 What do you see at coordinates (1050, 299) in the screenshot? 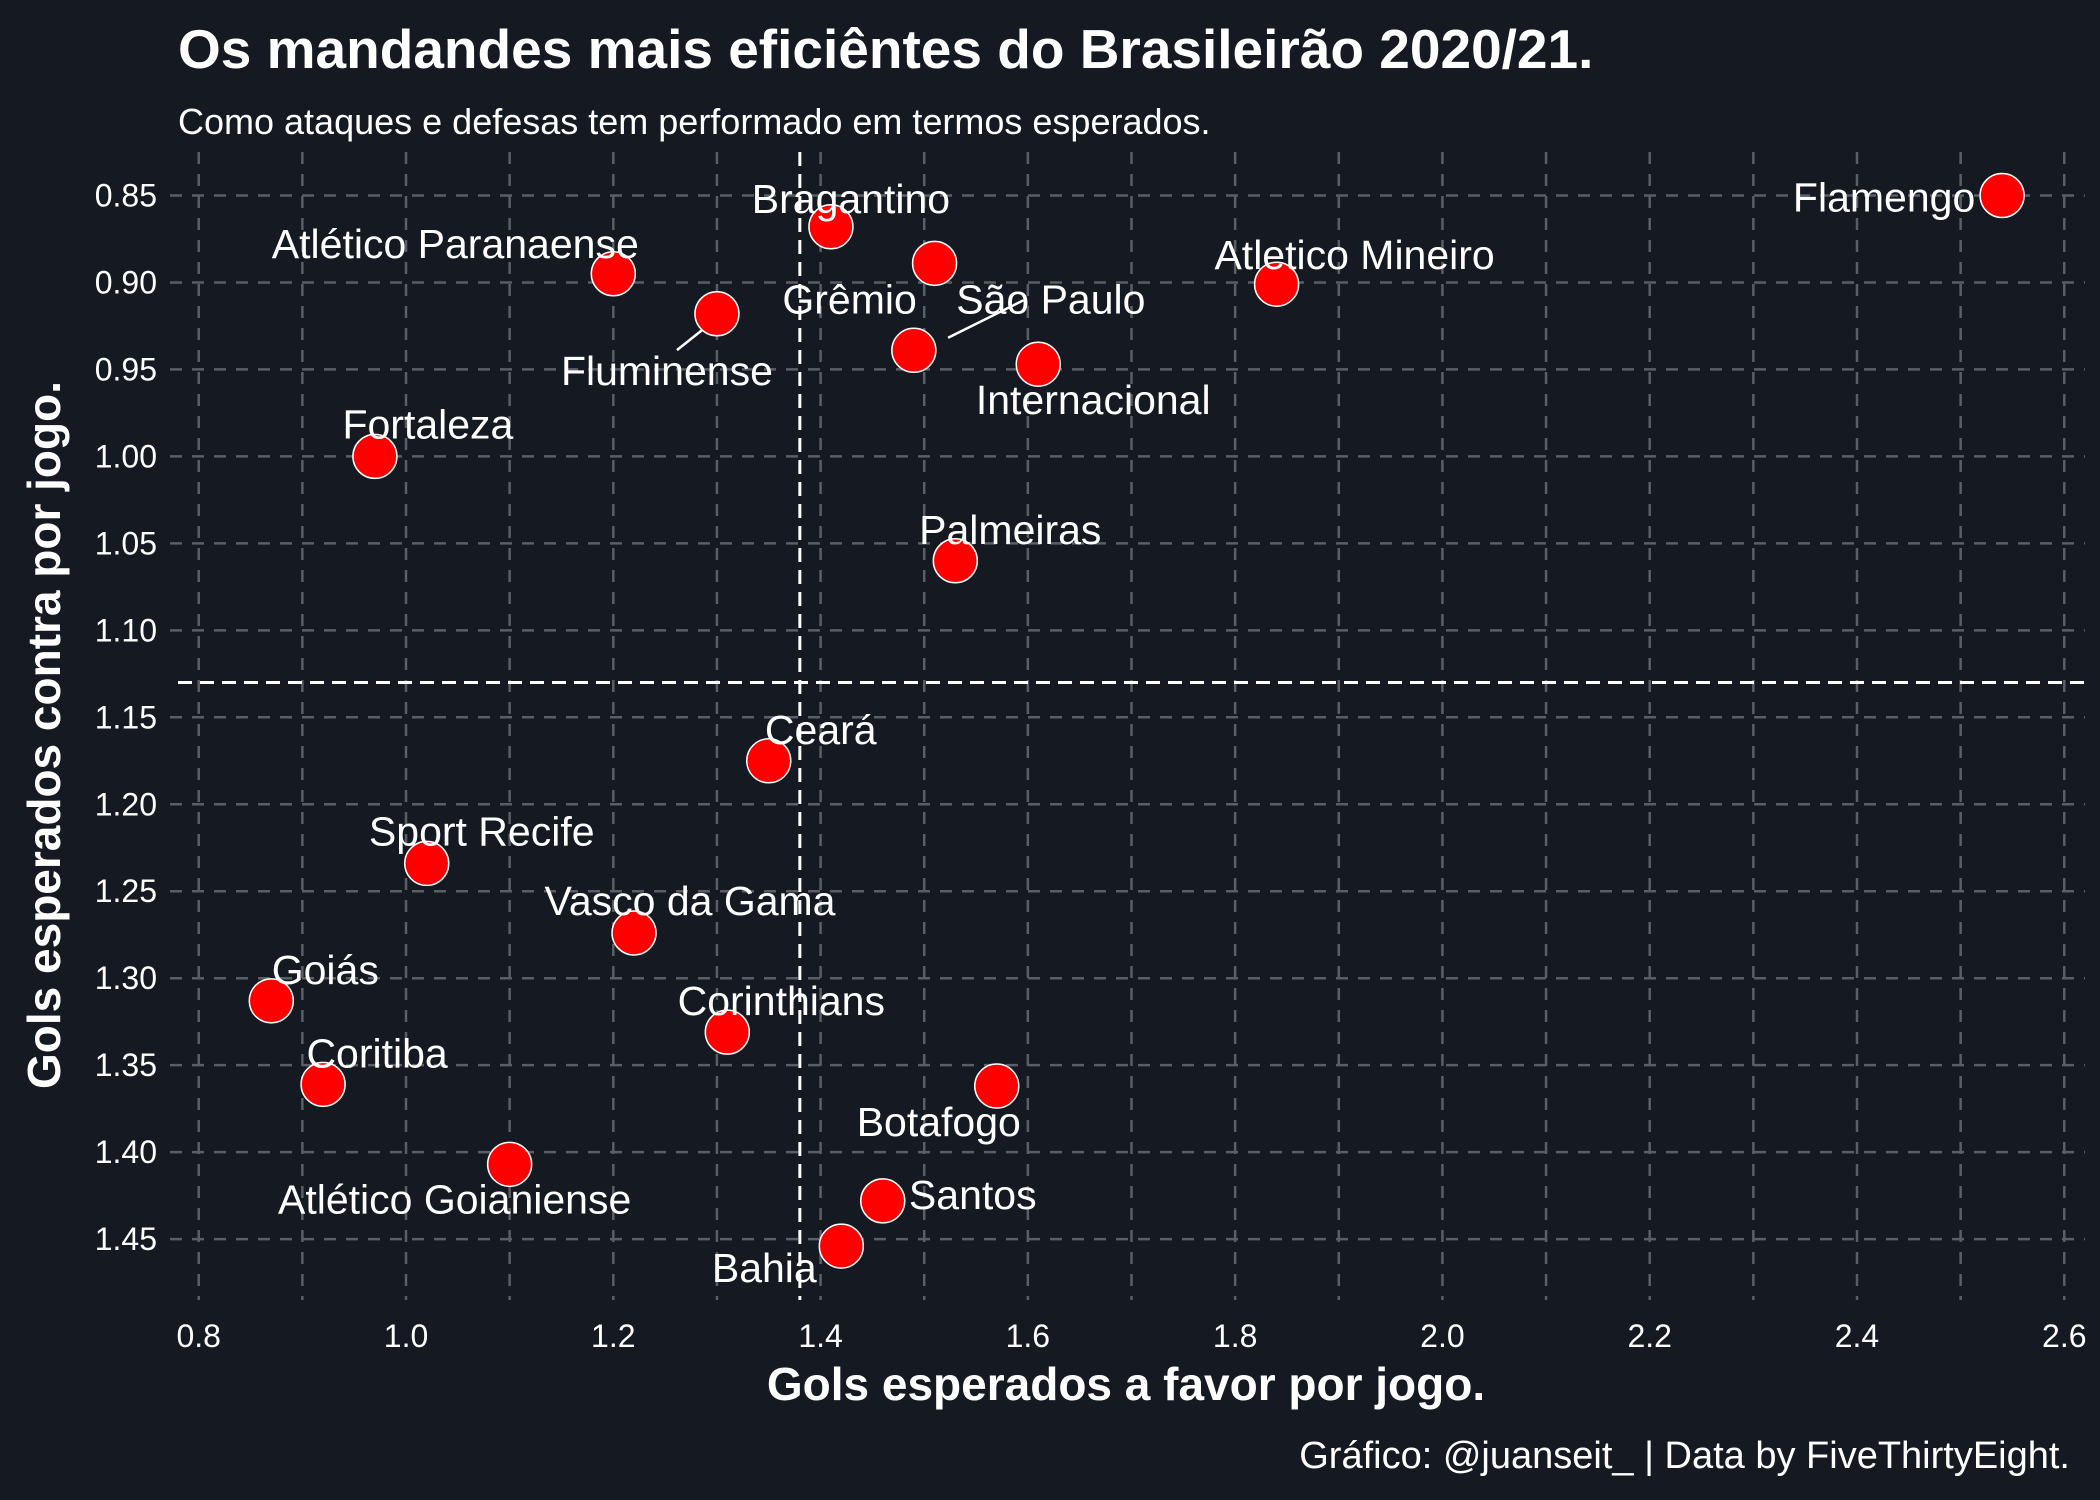
I see `point-label: São Paulo` at bounding box center [1050, 299].